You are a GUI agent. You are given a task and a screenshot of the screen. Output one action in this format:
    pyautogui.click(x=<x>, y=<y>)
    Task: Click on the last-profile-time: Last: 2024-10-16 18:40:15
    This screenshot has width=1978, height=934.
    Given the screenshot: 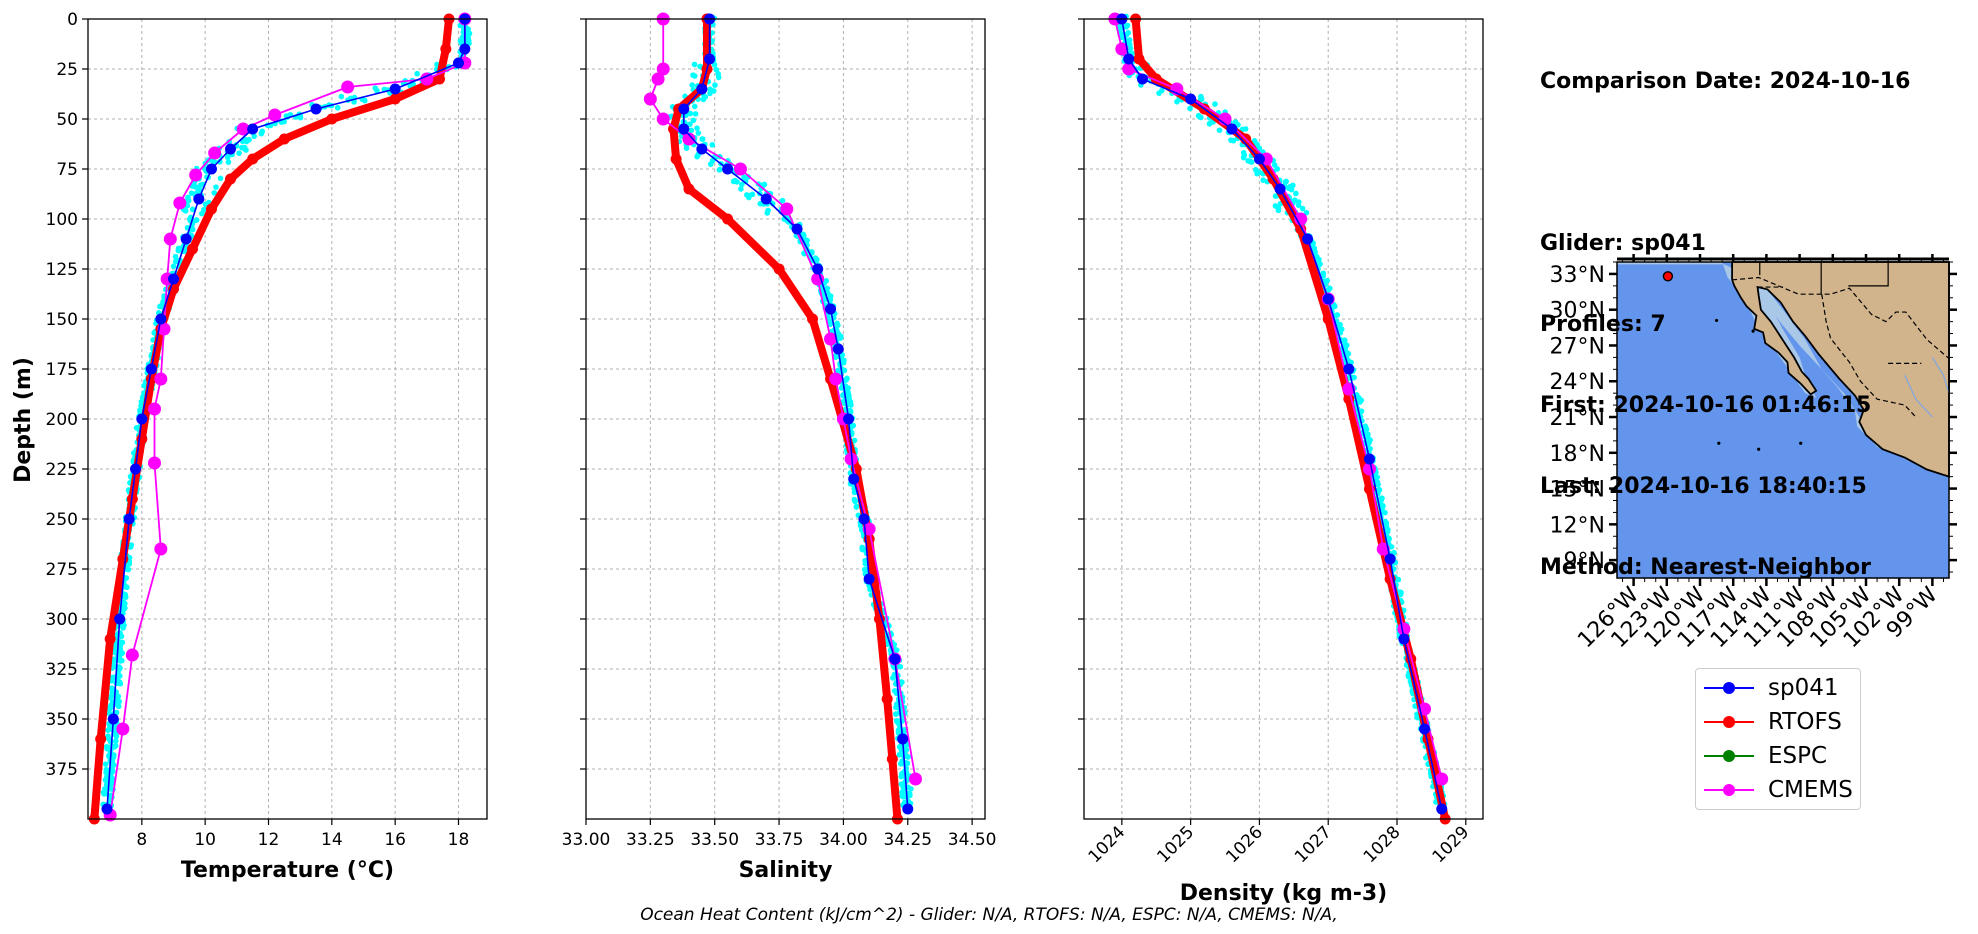 What is the action you would take?
    pyautogui.click(x=1703, y=486)
    